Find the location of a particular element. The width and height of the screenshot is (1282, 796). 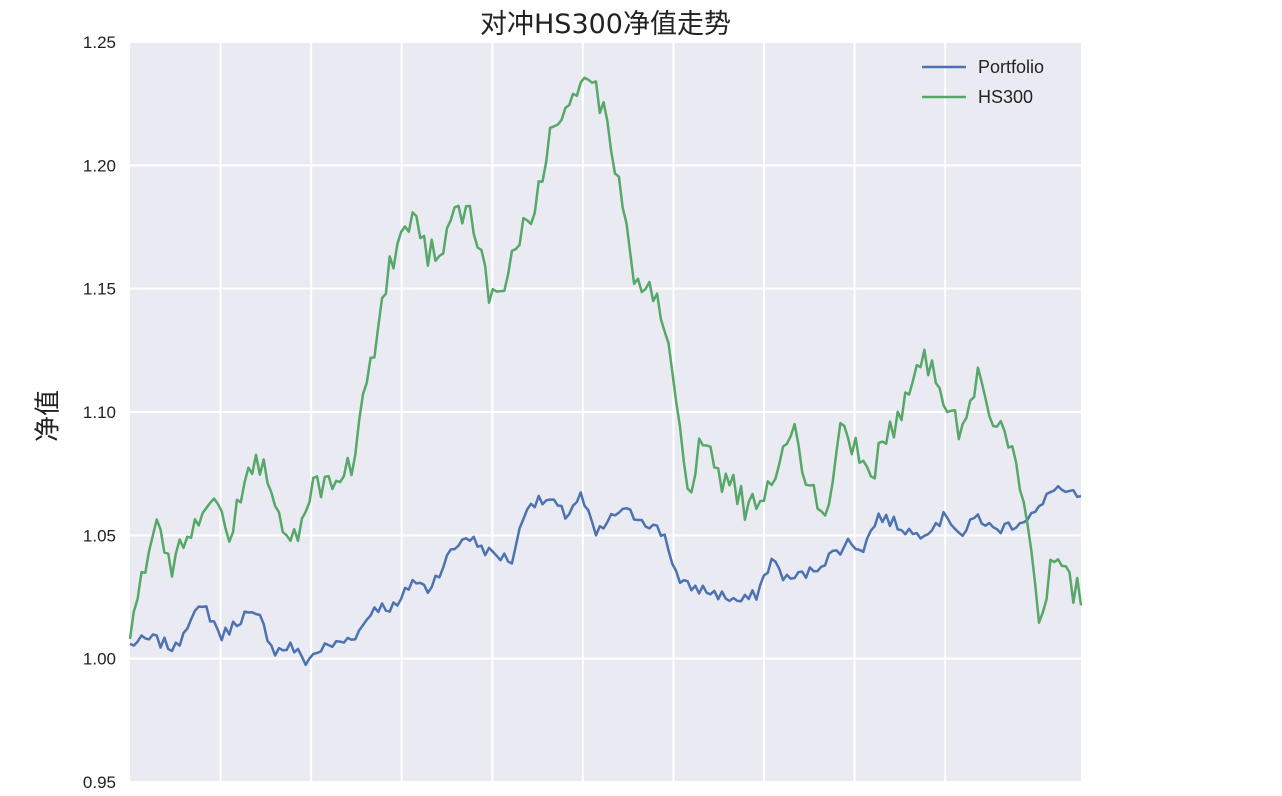

y-tick-label: 1.10 is located at coordinates (99, 412).